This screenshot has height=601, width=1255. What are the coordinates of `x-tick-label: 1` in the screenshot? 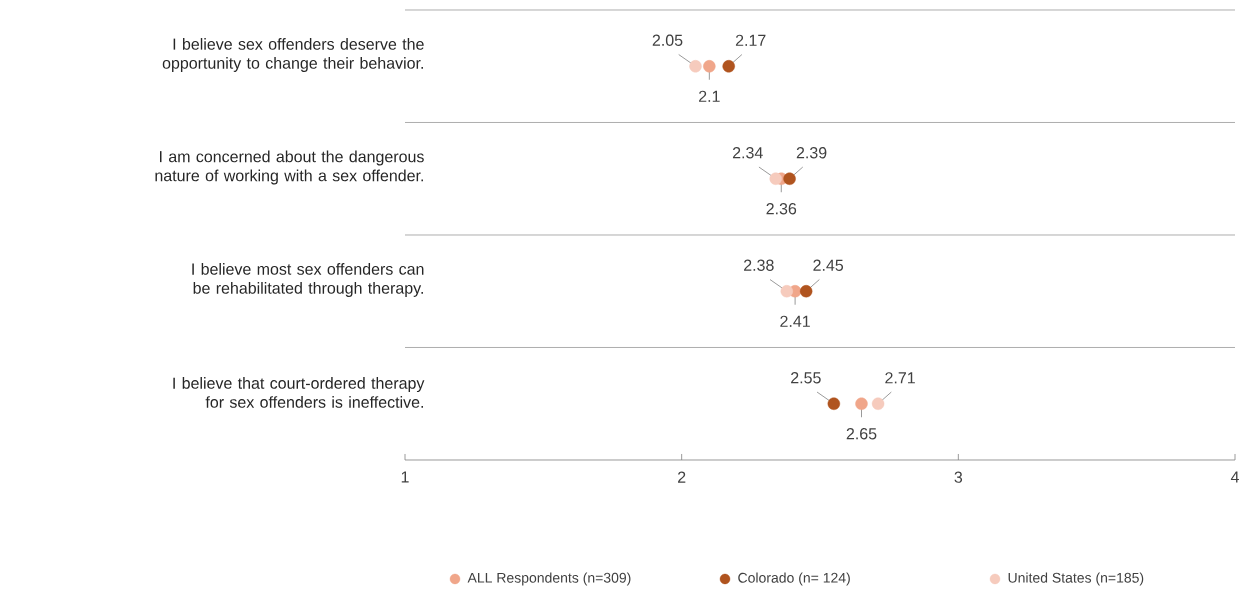 It's located at (405, 477).